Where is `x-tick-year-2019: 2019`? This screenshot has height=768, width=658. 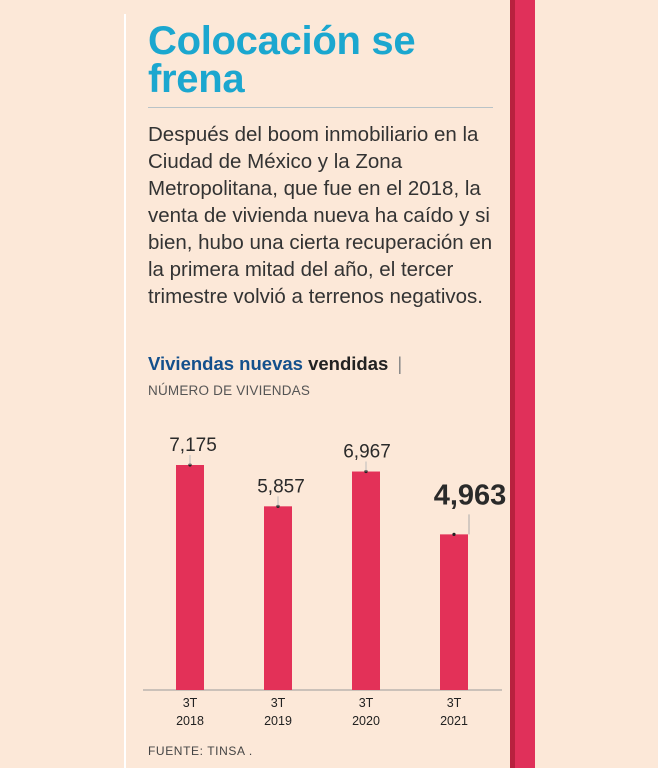
x-tick-year-2019: 2019 is located at coordinates (278, 721).